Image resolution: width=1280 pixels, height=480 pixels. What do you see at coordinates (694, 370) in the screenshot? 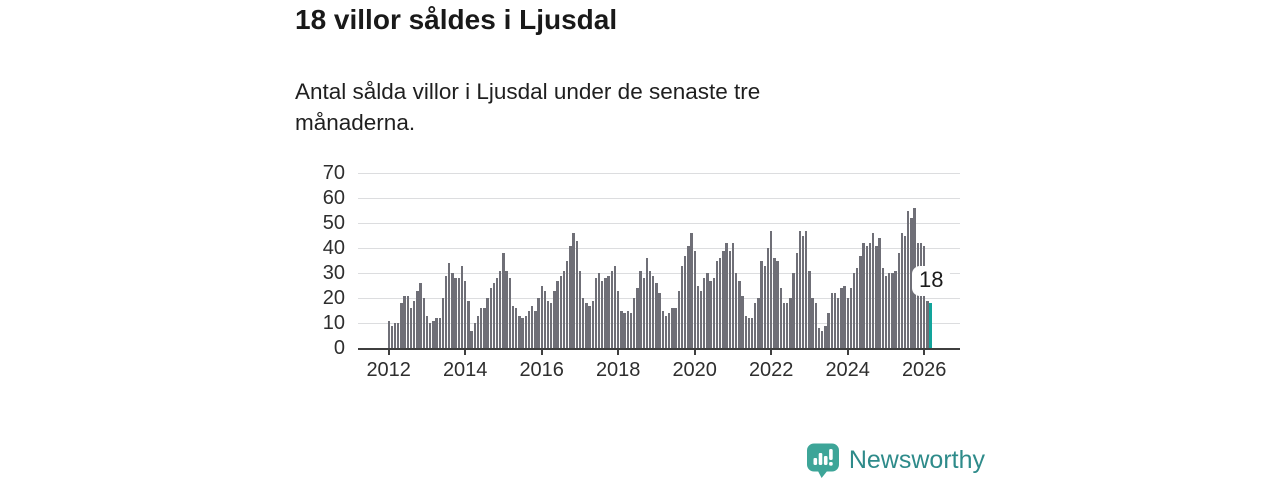
I see `x-axis-label: 2020` at bounding box center [694, 370].